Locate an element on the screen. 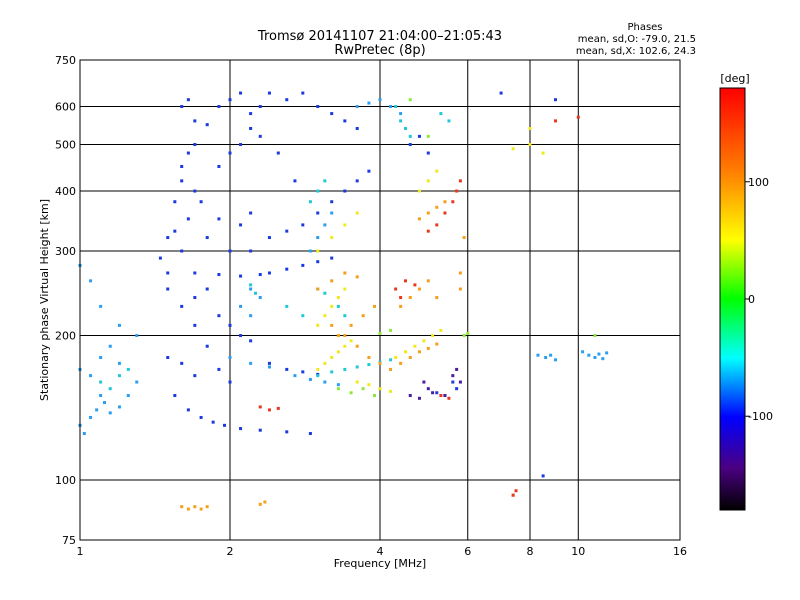  x-tick-label: 6 is located at coordinates (467, 551).